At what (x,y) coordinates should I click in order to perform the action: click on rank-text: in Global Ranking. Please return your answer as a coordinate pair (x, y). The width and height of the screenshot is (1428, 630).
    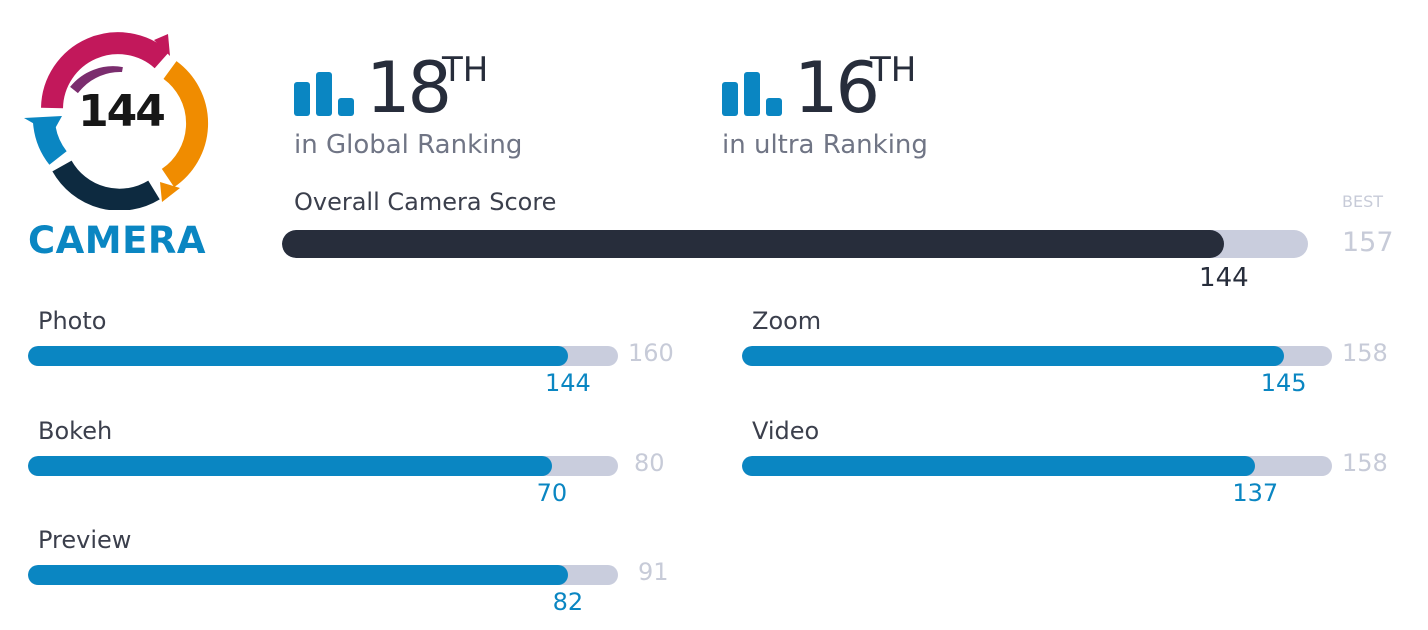
    Looking at the image, I should click on (408, 145).